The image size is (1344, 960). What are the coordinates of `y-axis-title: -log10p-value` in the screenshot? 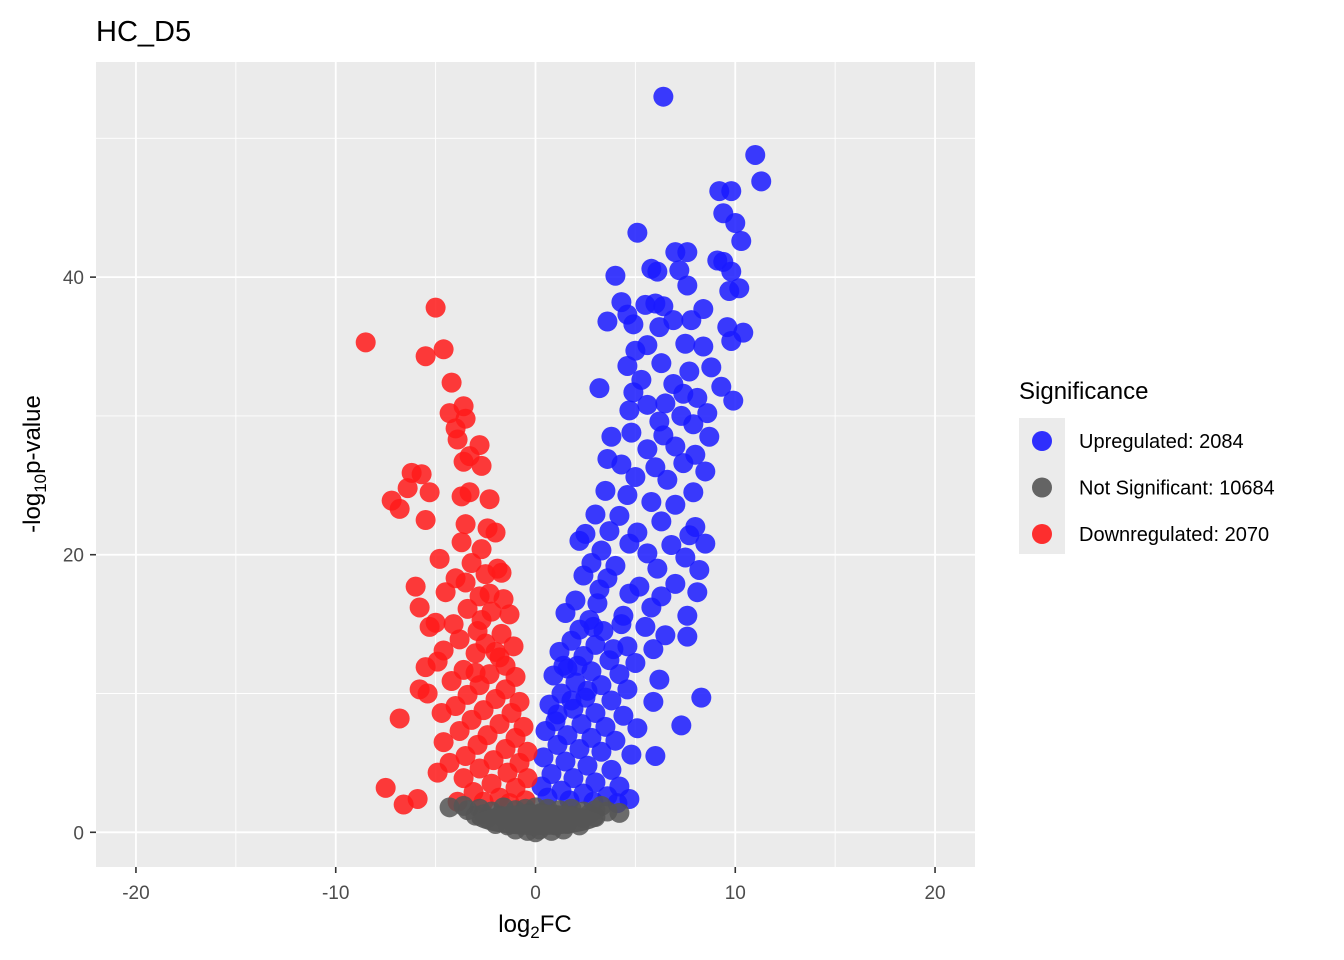 It's located at (34, 464).